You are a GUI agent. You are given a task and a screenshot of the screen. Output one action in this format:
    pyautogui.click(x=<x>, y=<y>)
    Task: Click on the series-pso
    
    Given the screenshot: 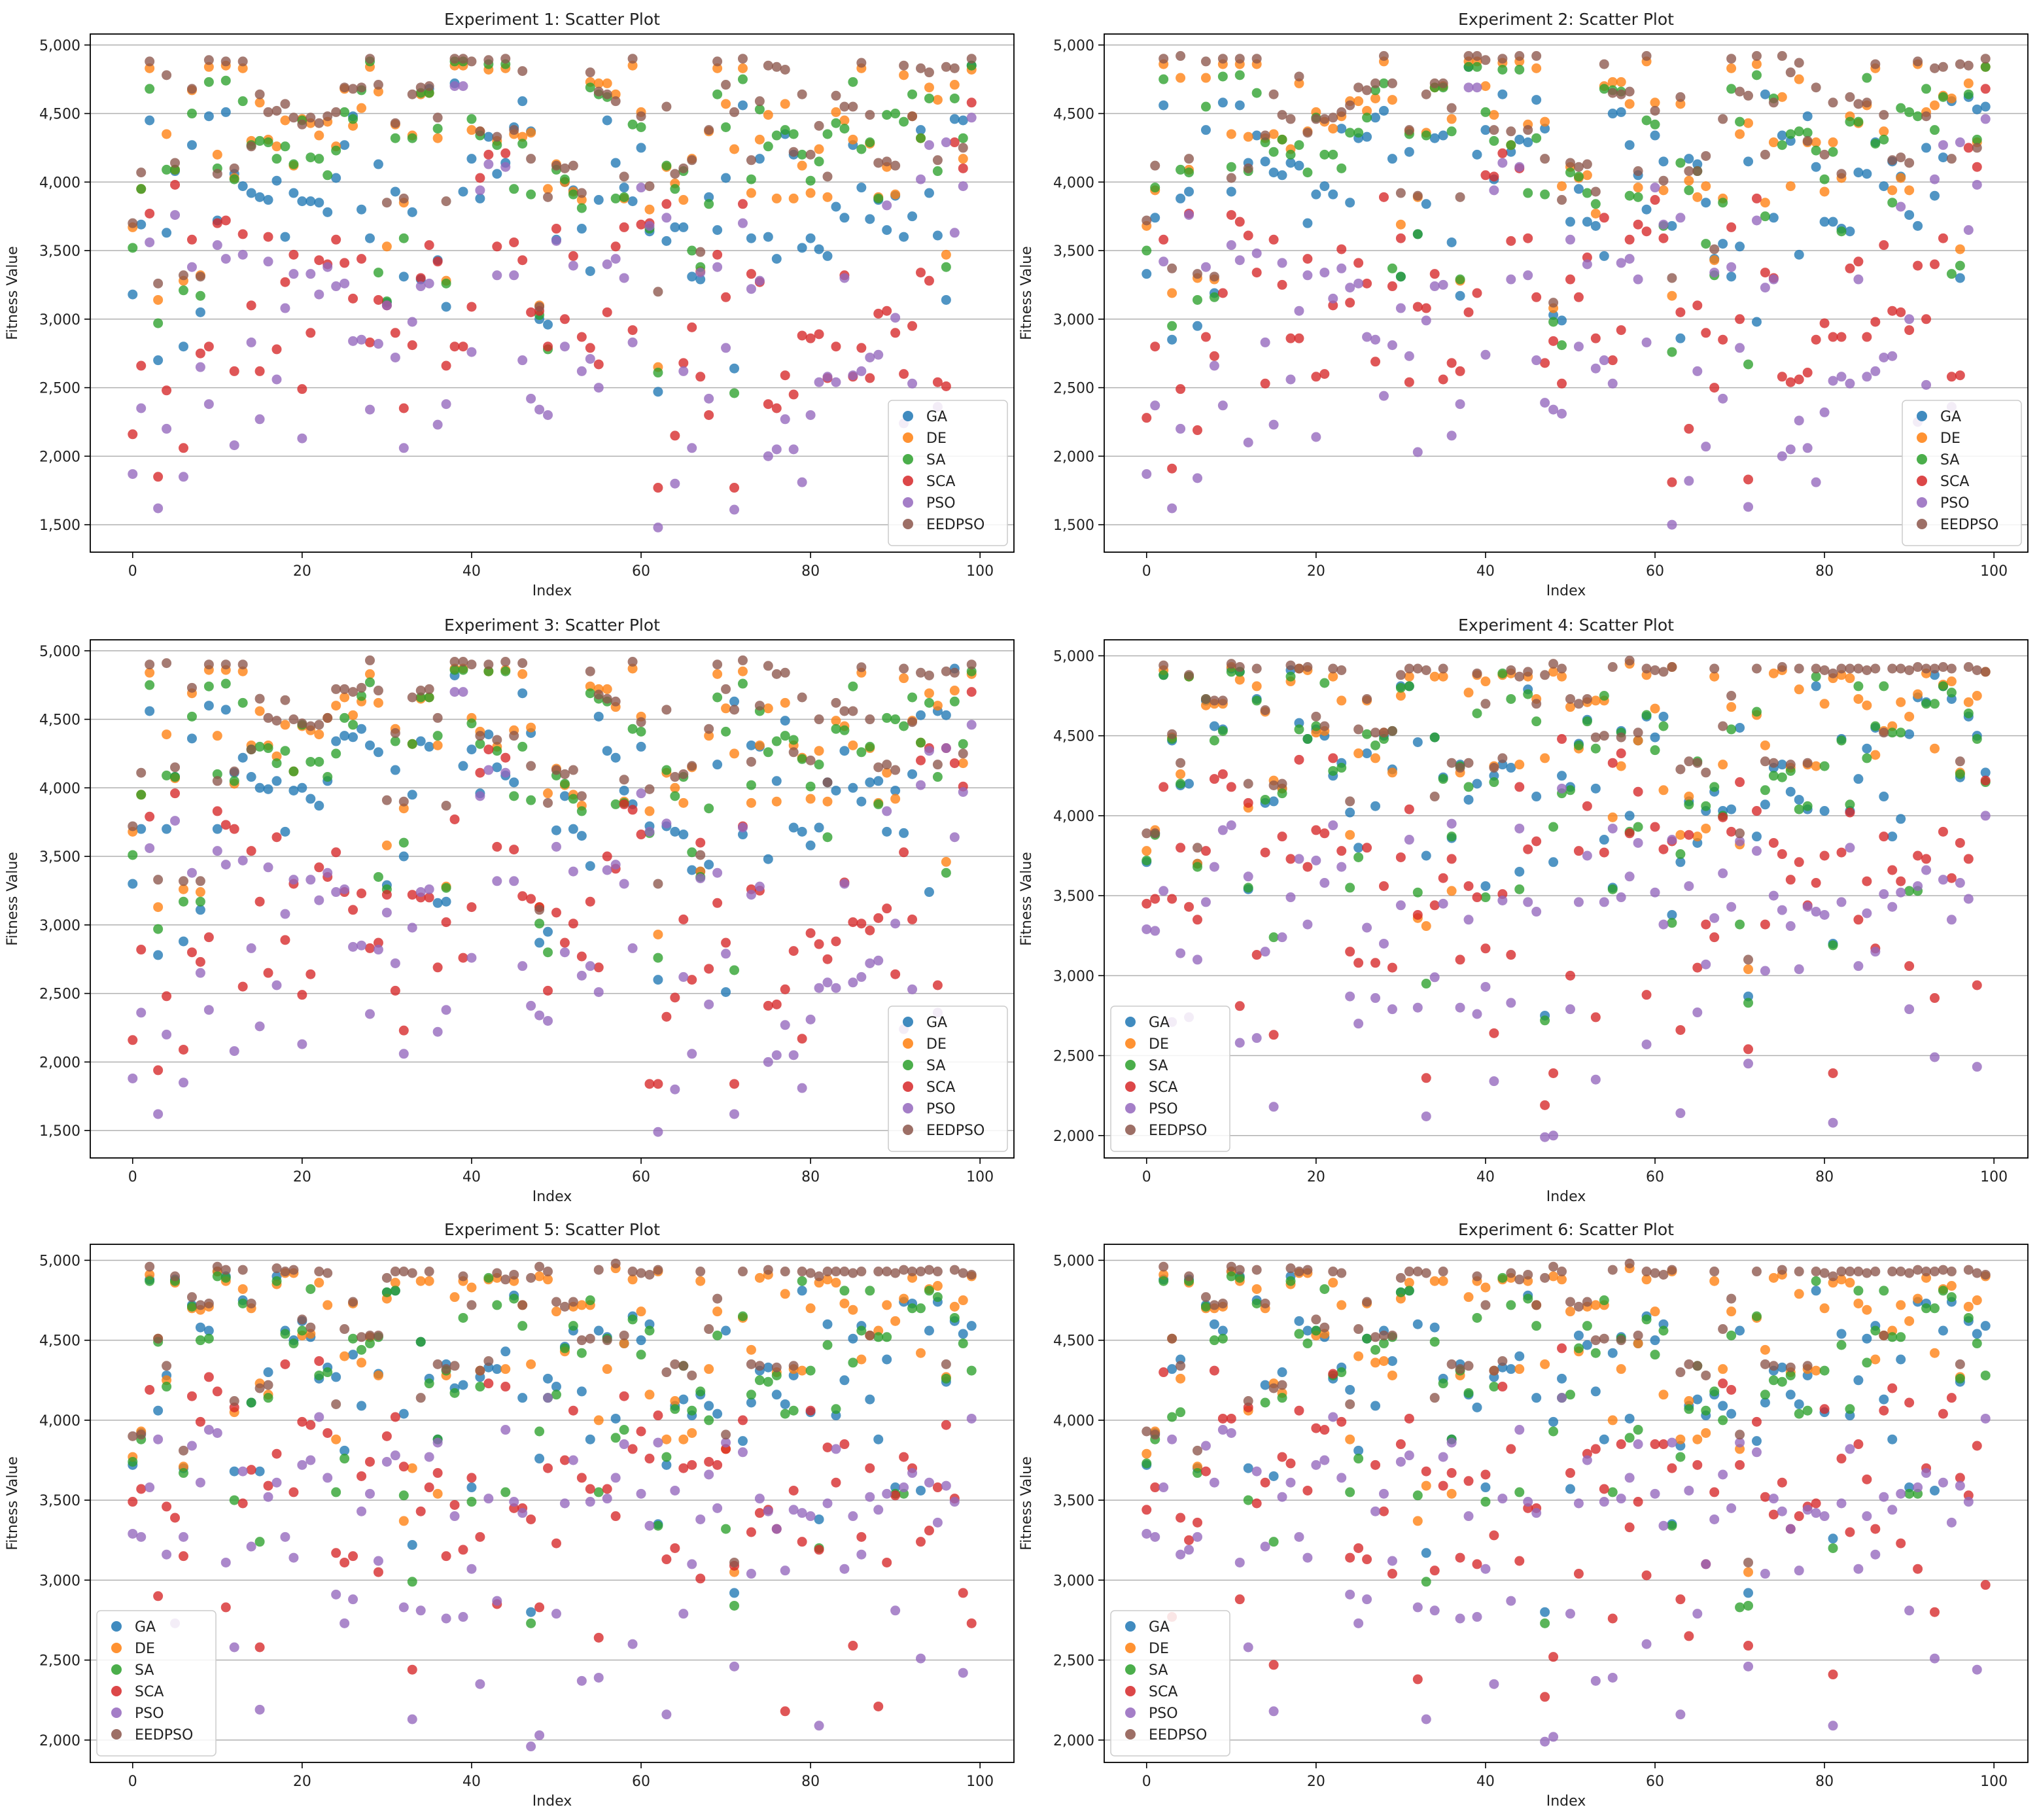 What is the action you would take?
    pyautogui.click(x=1566, y=1570)
    